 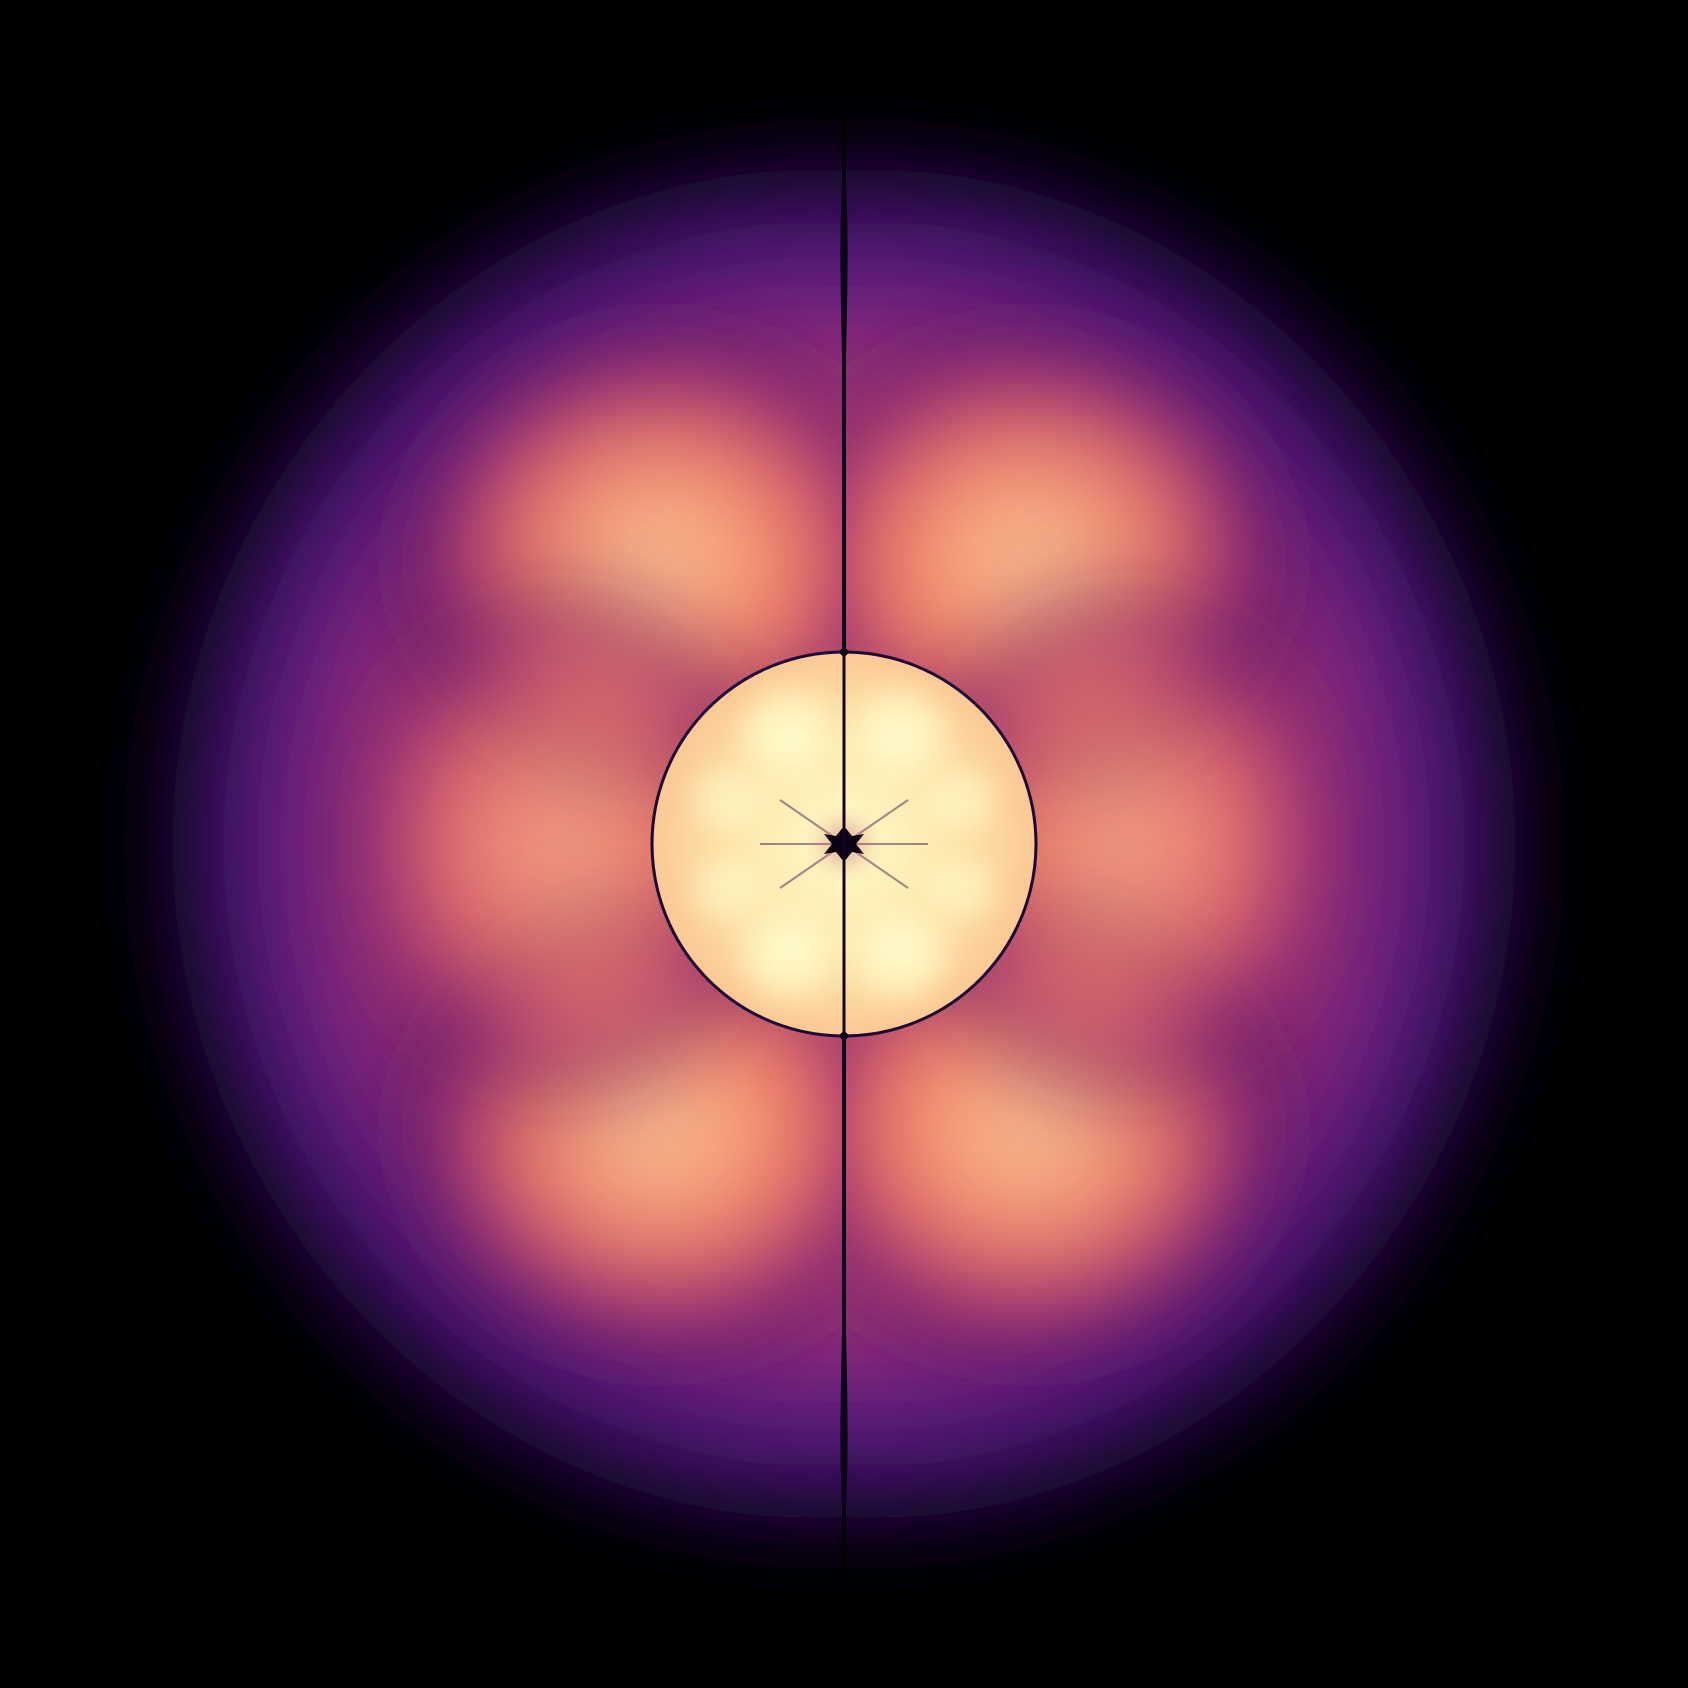 I want to click on vertical-nodal-plane, so click(x=844, y=844).